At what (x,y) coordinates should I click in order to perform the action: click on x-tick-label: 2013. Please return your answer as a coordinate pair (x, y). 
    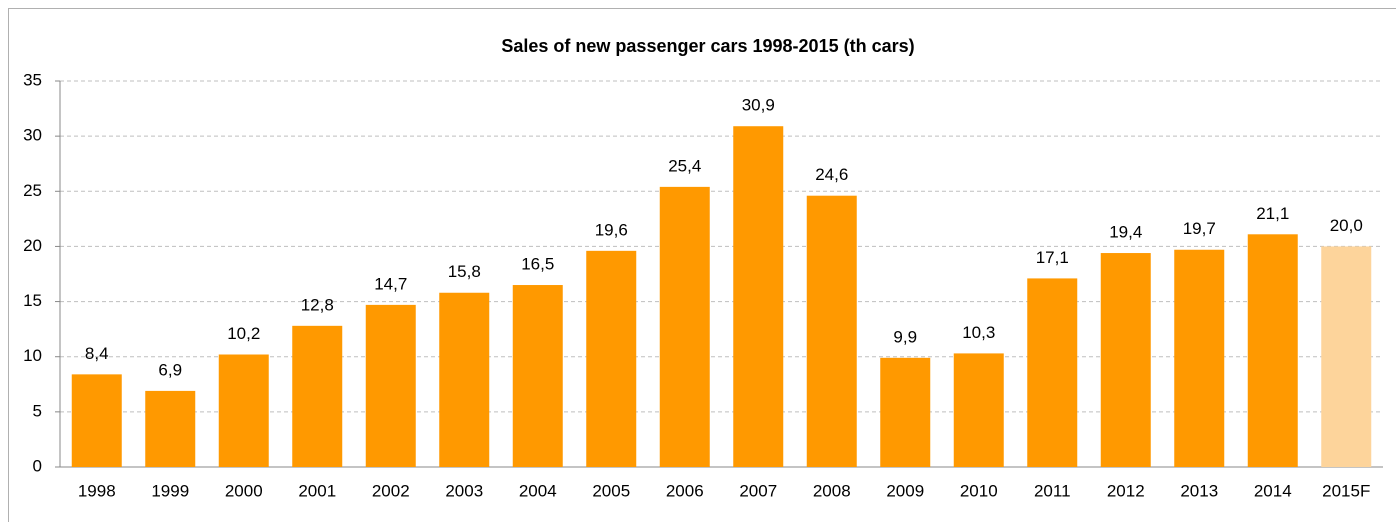
    Looking at the image, I should click on (1199, 490).